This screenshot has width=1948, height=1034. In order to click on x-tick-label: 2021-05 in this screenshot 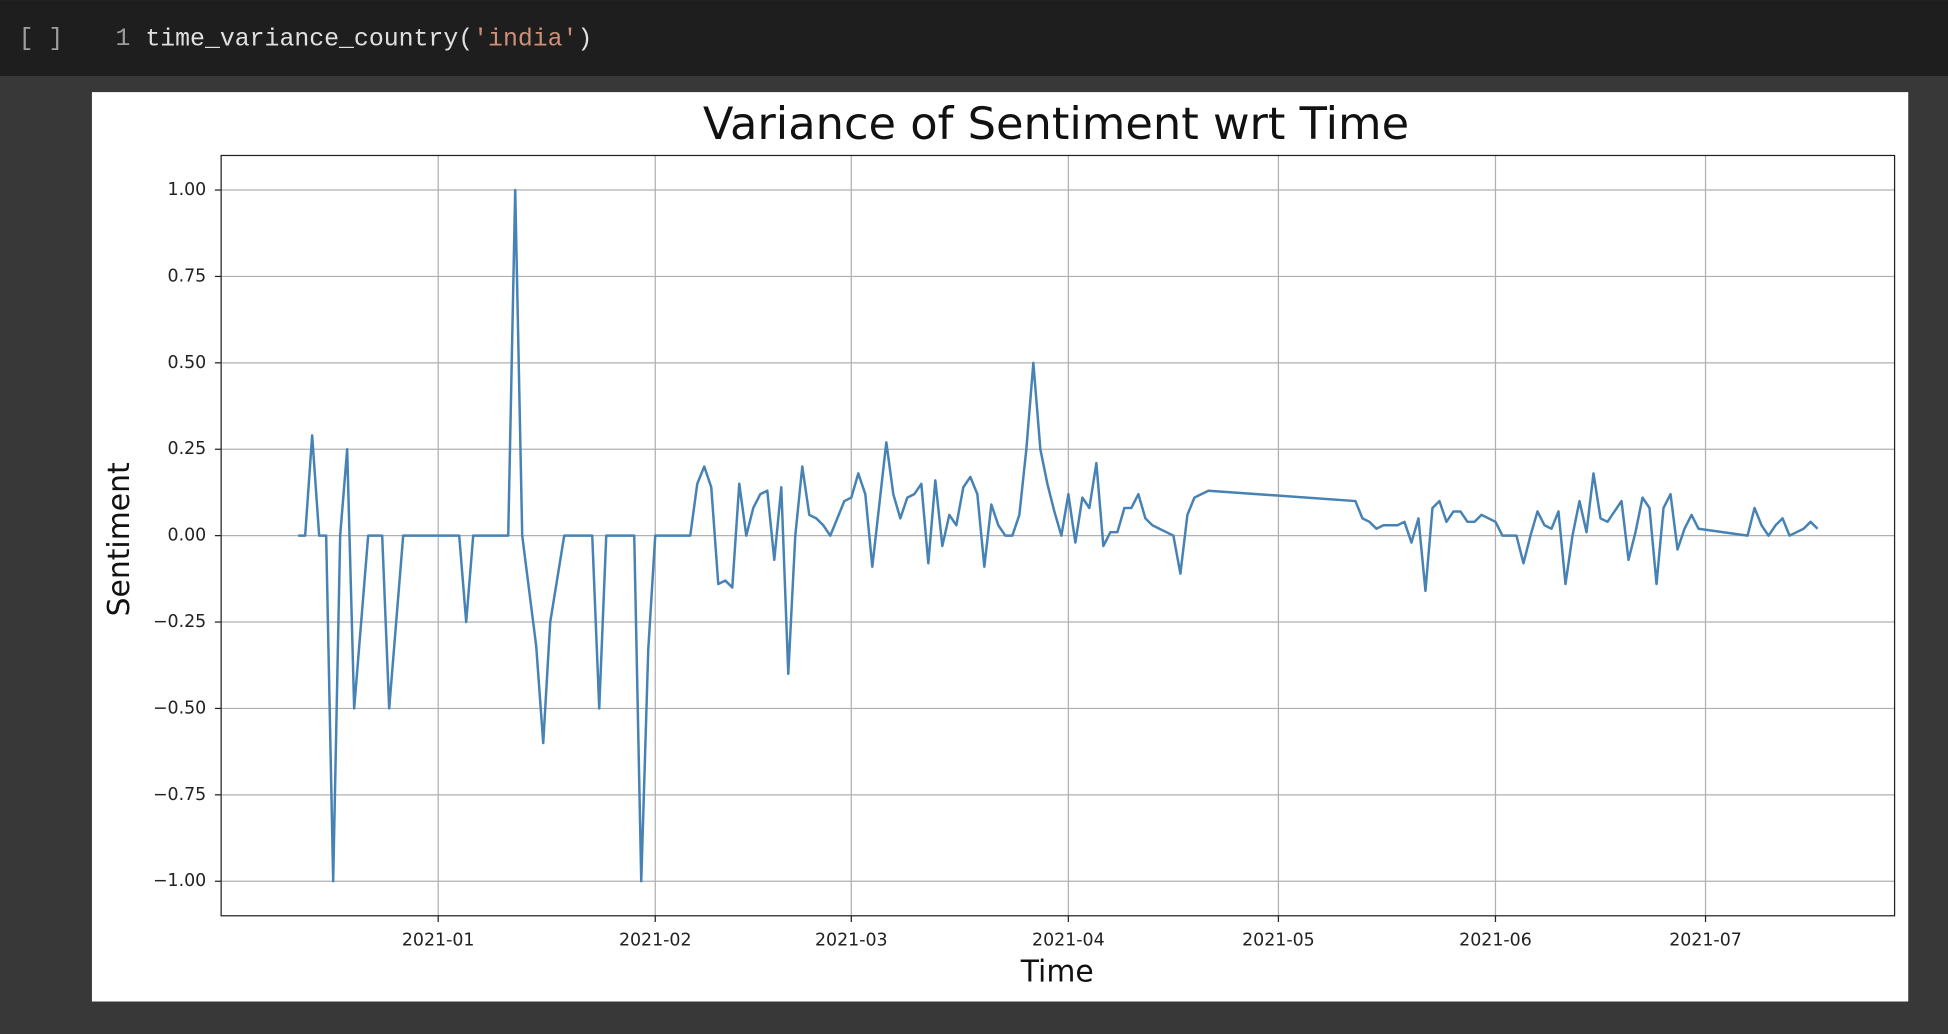, I will do `click(1278, 941)`.